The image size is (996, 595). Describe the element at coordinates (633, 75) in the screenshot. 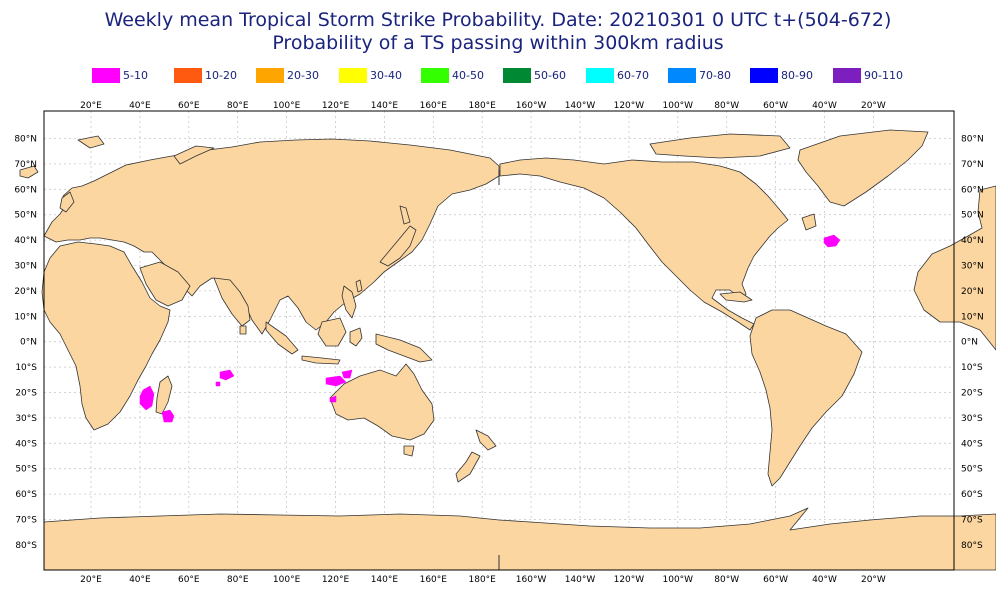

I see `legend-label: 60-70` at that location.